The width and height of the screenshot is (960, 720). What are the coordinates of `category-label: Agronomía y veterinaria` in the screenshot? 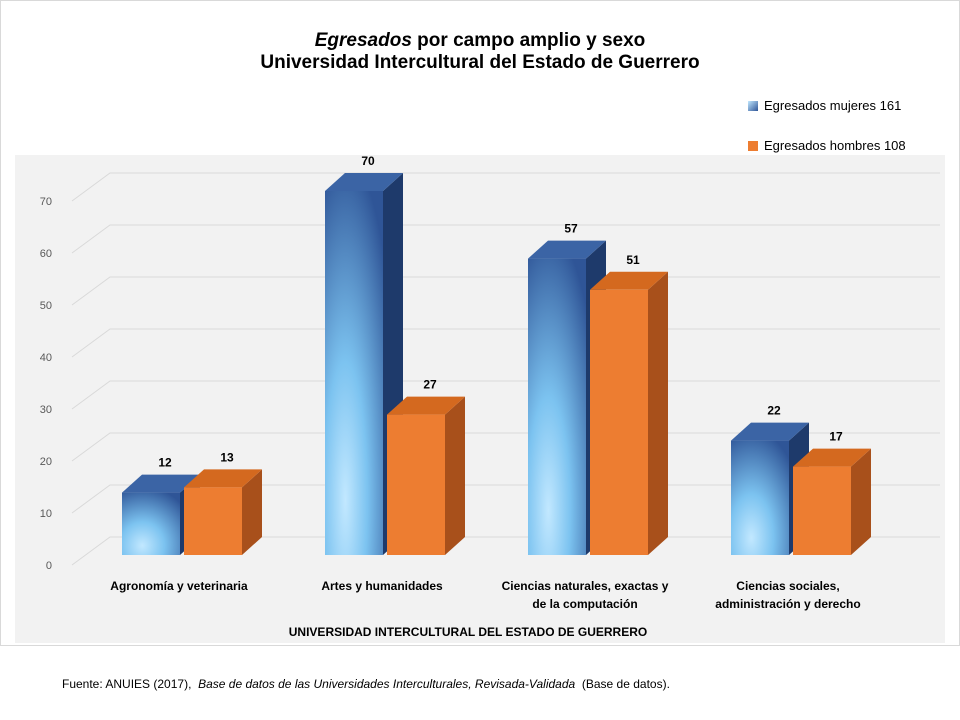 It's located at (179, 586).